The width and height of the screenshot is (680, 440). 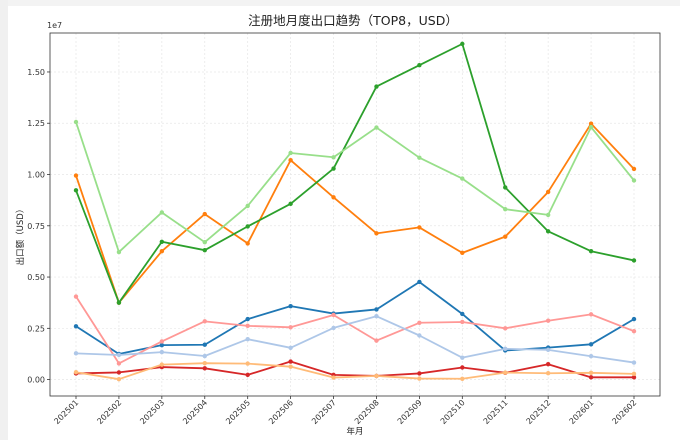 What do you see at coordinates (238, 412) in the screenshot?
I see `x-tick-label: 202505` at bounding box center [238, 412].